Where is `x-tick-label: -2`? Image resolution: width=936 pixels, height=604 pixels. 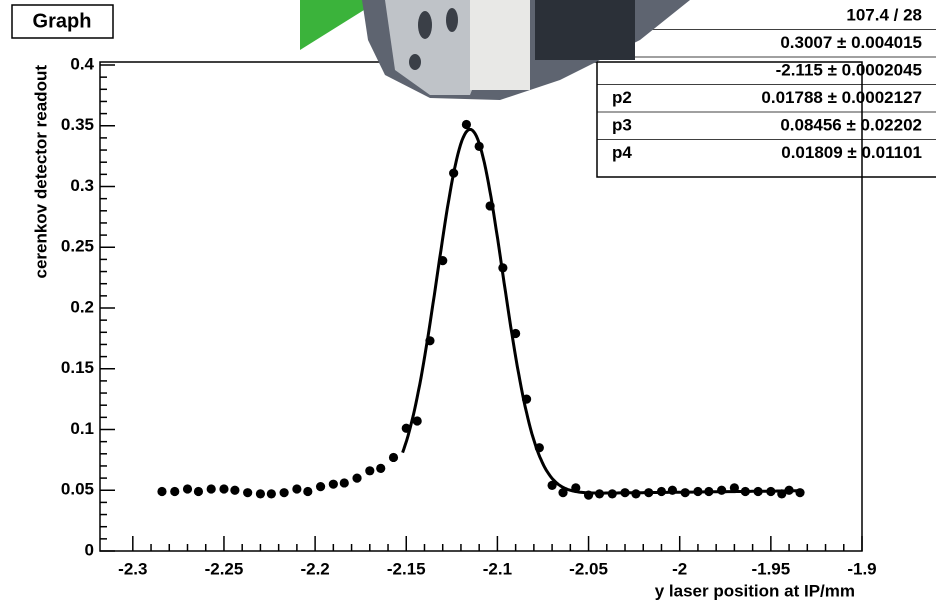 x-tick-label: -2 is located at coordinates (679, 568).